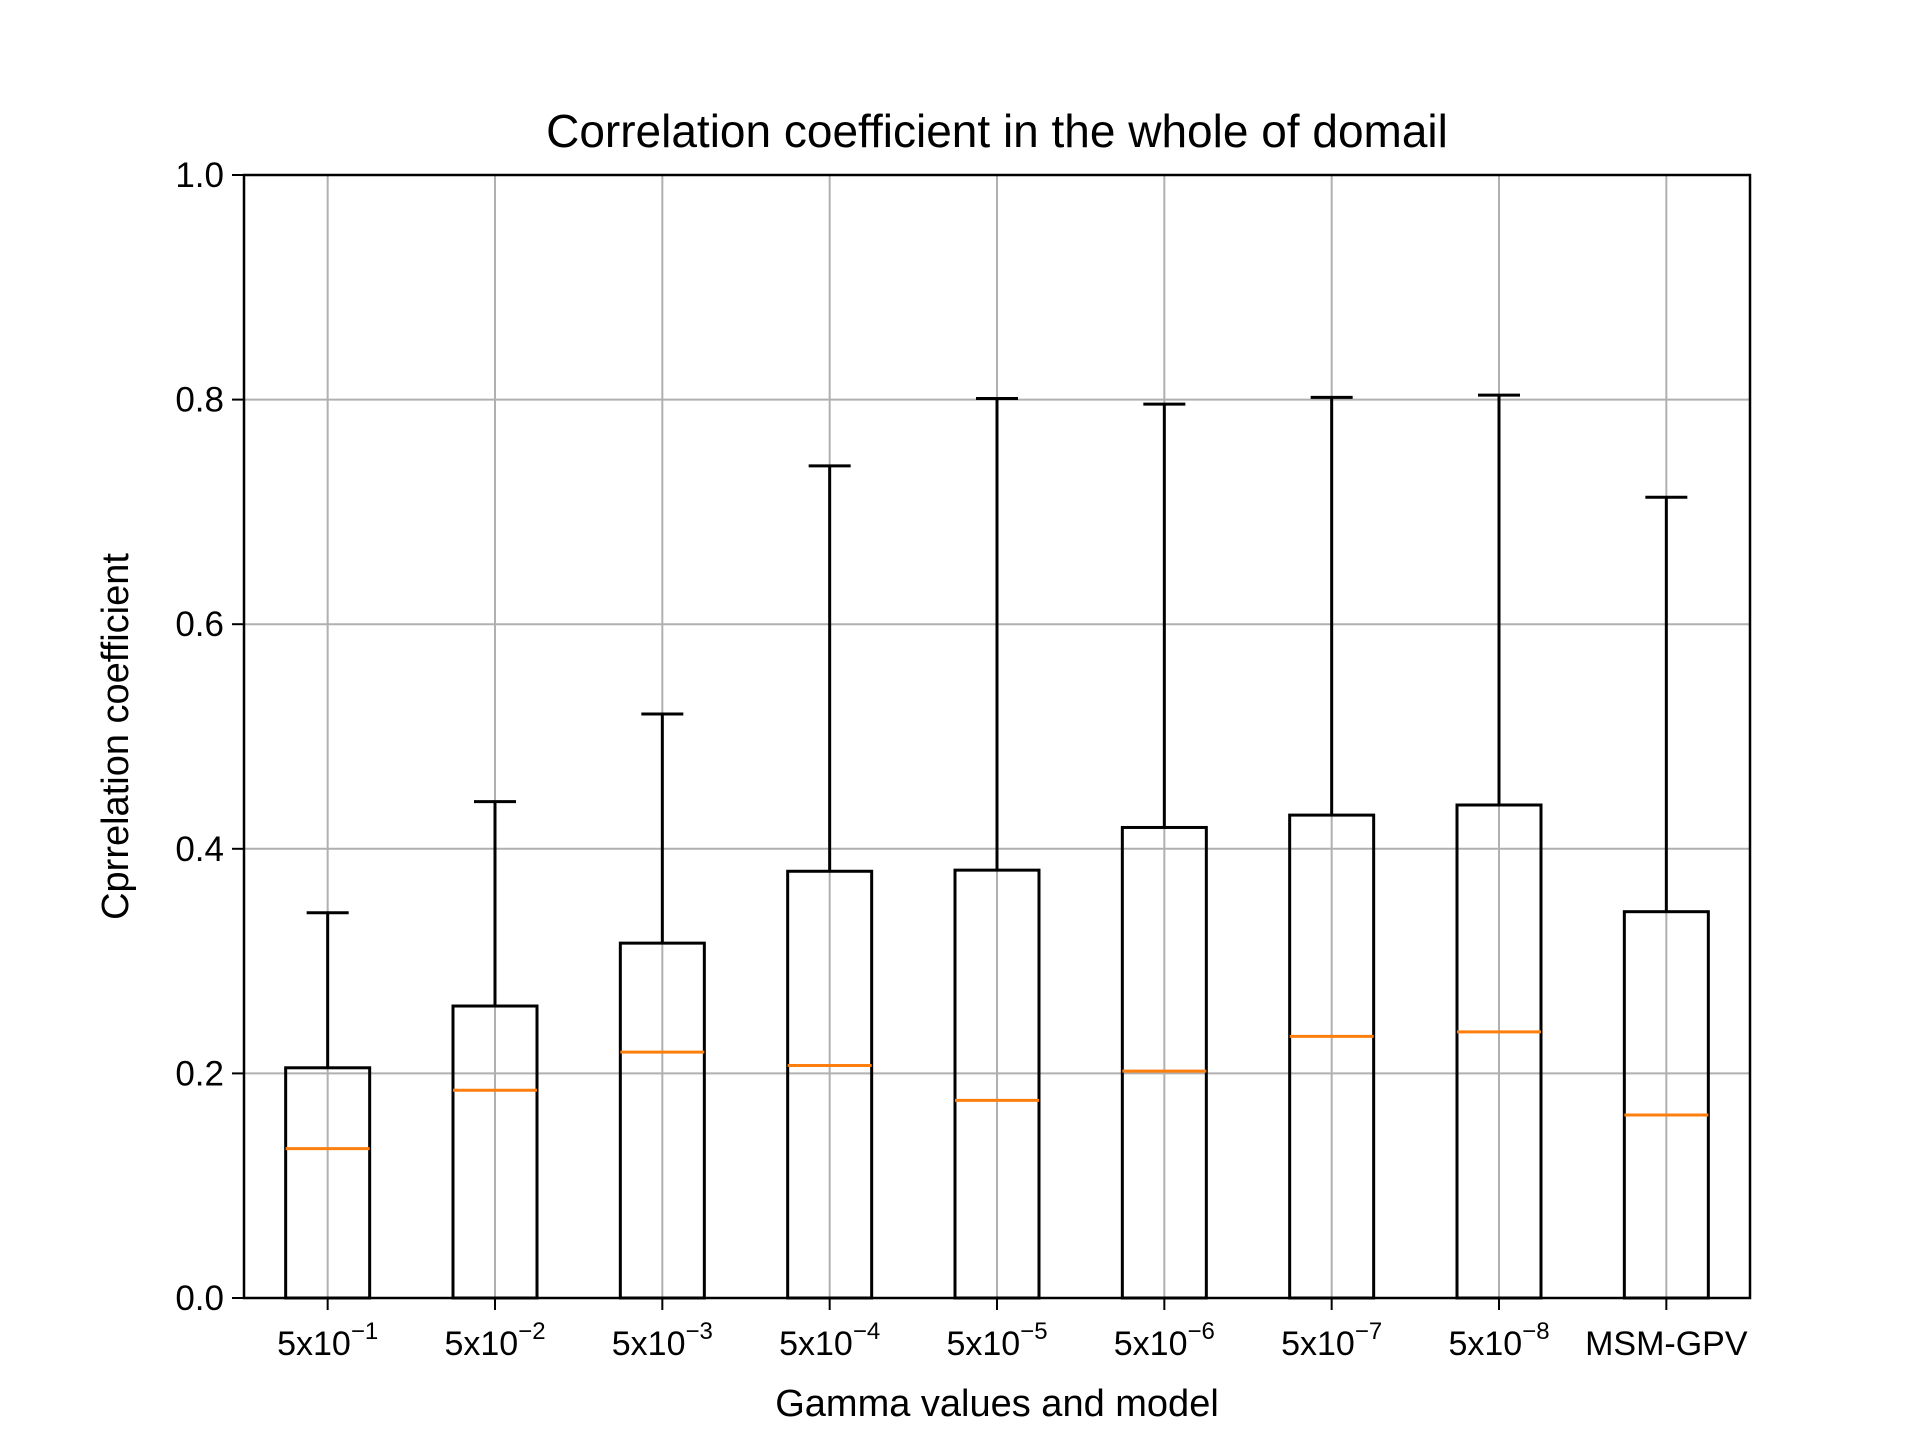  What do you see at coordinates (1666, 1344) in the screenshot?
I see `x-tick-label: MSM-GPV` at bounding box center [1666, 1344].